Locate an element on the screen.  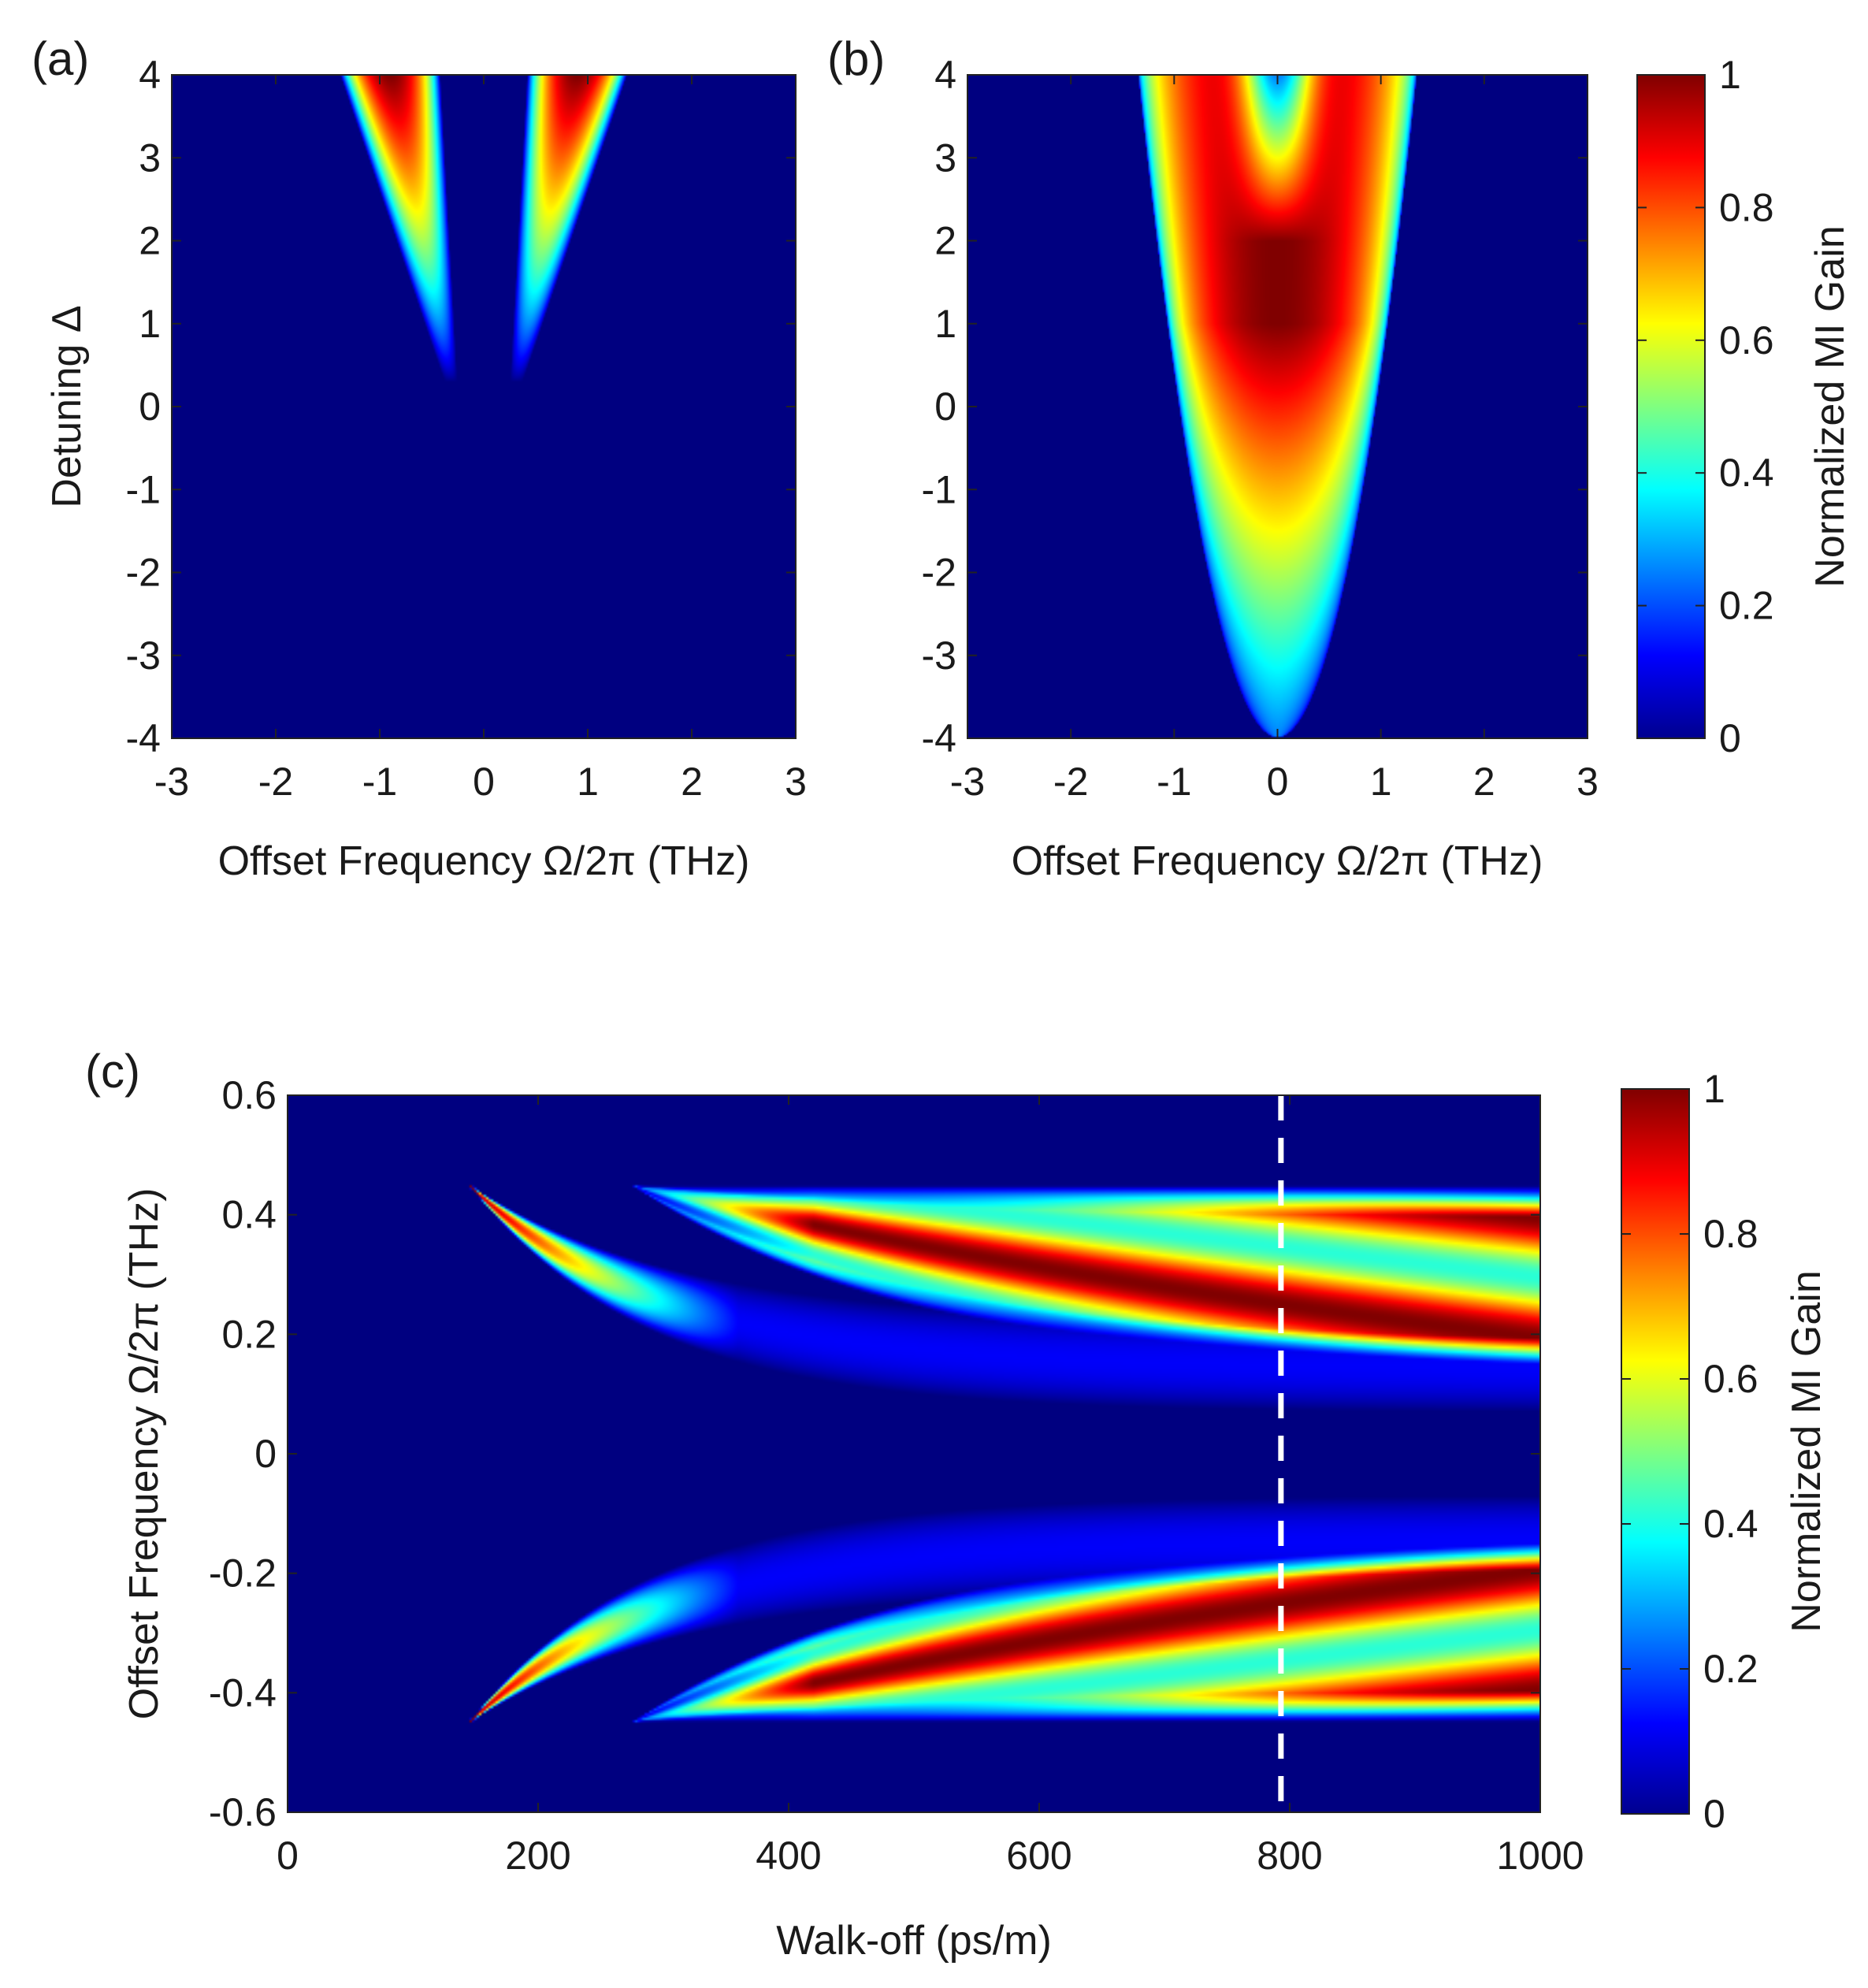
panel-a-label: (a) is located at coordinates (60, 58).